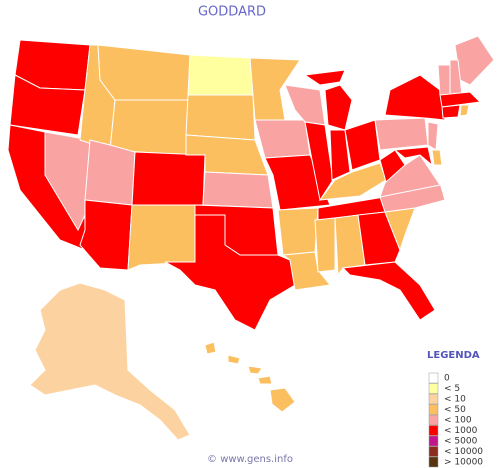 This screenshot has height=468, width=500. What do you see at coordinates (452, 389) in the screenshot?
I see `legend-label: < 5` at bounding box center [452, 389].